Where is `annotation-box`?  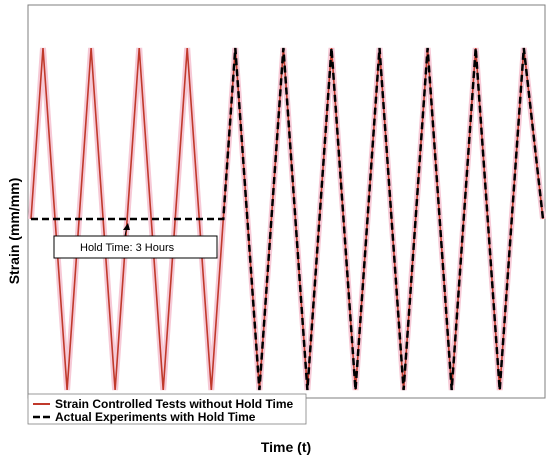 annotation-box is located at coordinates (135, 247).